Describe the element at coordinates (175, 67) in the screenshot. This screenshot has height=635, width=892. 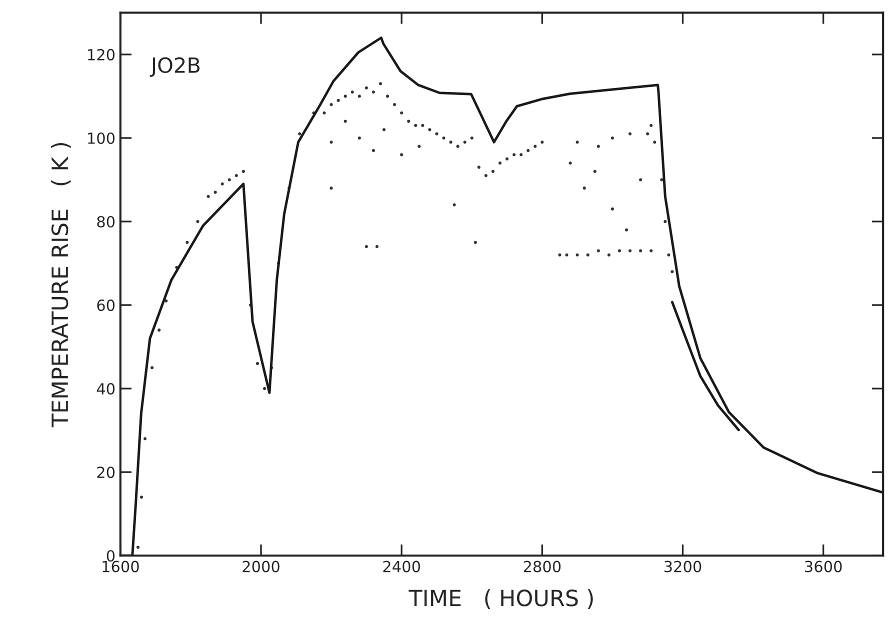
I see `annotation: JO2B` at that location.